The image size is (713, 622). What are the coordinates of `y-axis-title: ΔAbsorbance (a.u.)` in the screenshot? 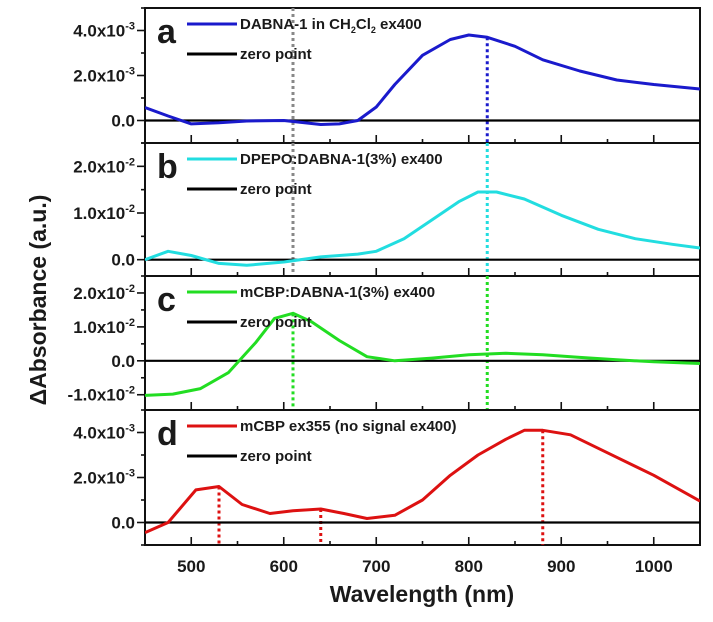 It's located at (38, 300).